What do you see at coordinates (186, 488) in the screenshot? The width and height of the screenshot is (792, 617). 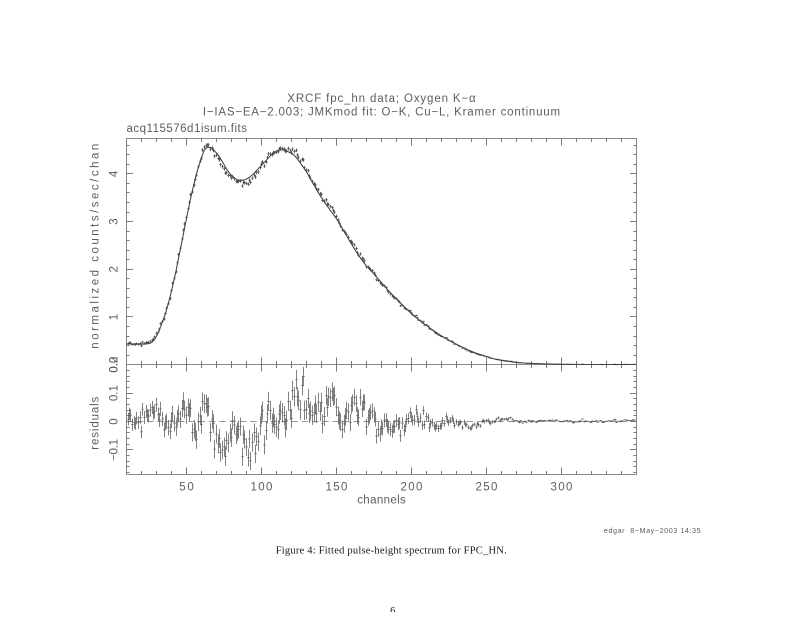 I see `svg-text: 50` at bounding box center [186, 488].